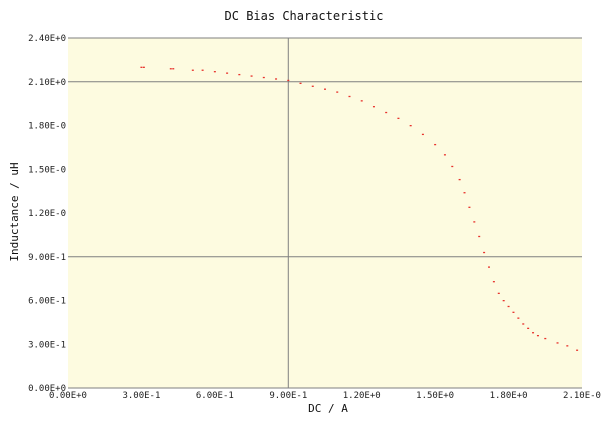 The image size is (605, 421). What do you see at coordinates (47, 39) in the screenshot?
I see `y-tick-label: 2.40E+0` at bounding box center [47, 39].